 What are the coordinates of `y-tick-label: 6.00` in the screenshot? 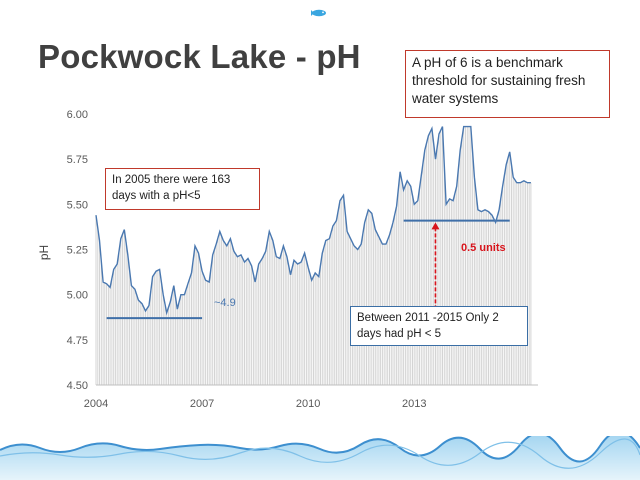 It's located at (77, 115).